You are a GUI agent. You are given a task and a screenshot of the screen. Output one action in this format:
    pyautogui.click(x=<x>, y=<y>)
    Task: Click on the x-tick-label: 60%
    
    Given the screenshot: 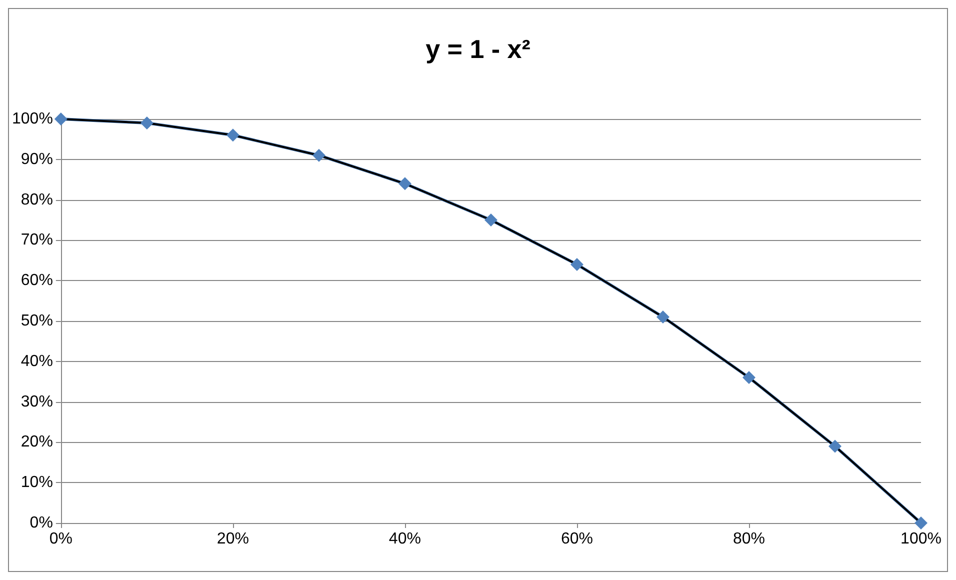 What is the action you would take?
    pyautogui.click(x=576, y=539)
    